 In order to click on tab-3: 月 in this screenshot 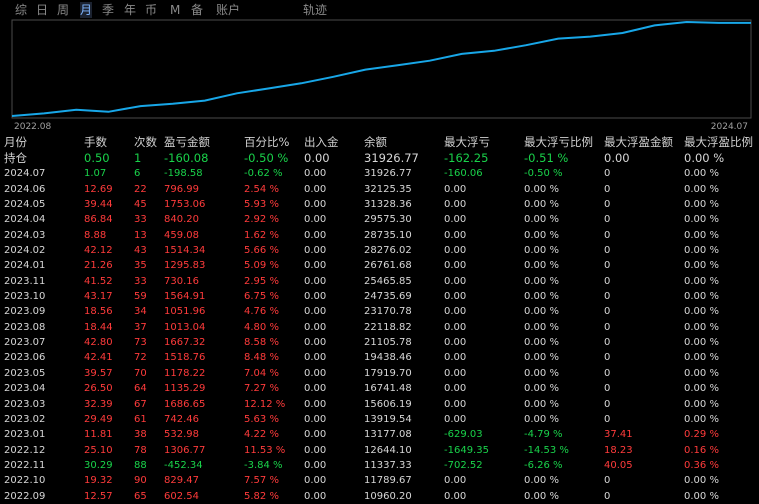, I will do `click(86, 10)`.